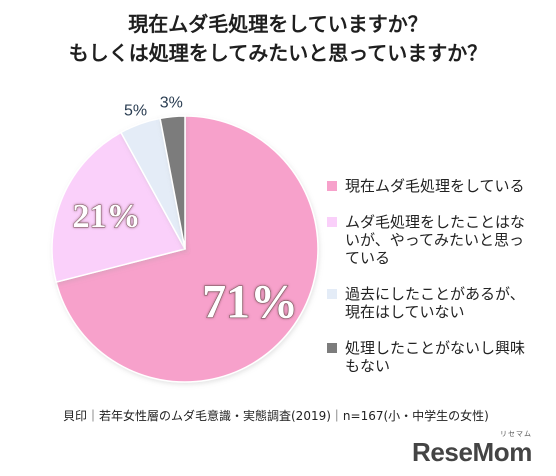  I want to click on legend-swatch-done-before, so click(332, 294).